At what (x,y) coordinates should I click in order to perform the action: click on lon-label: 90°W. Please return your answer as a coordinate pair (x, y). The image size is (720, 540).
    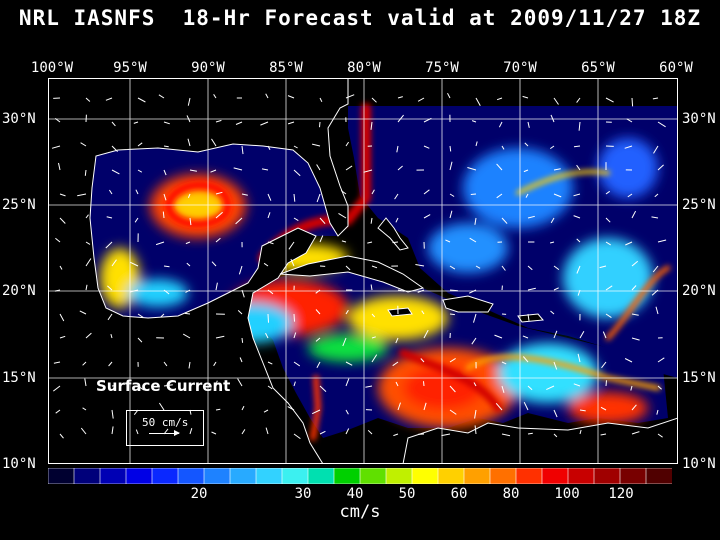
    Looking at the image, I should click on (208, 68).